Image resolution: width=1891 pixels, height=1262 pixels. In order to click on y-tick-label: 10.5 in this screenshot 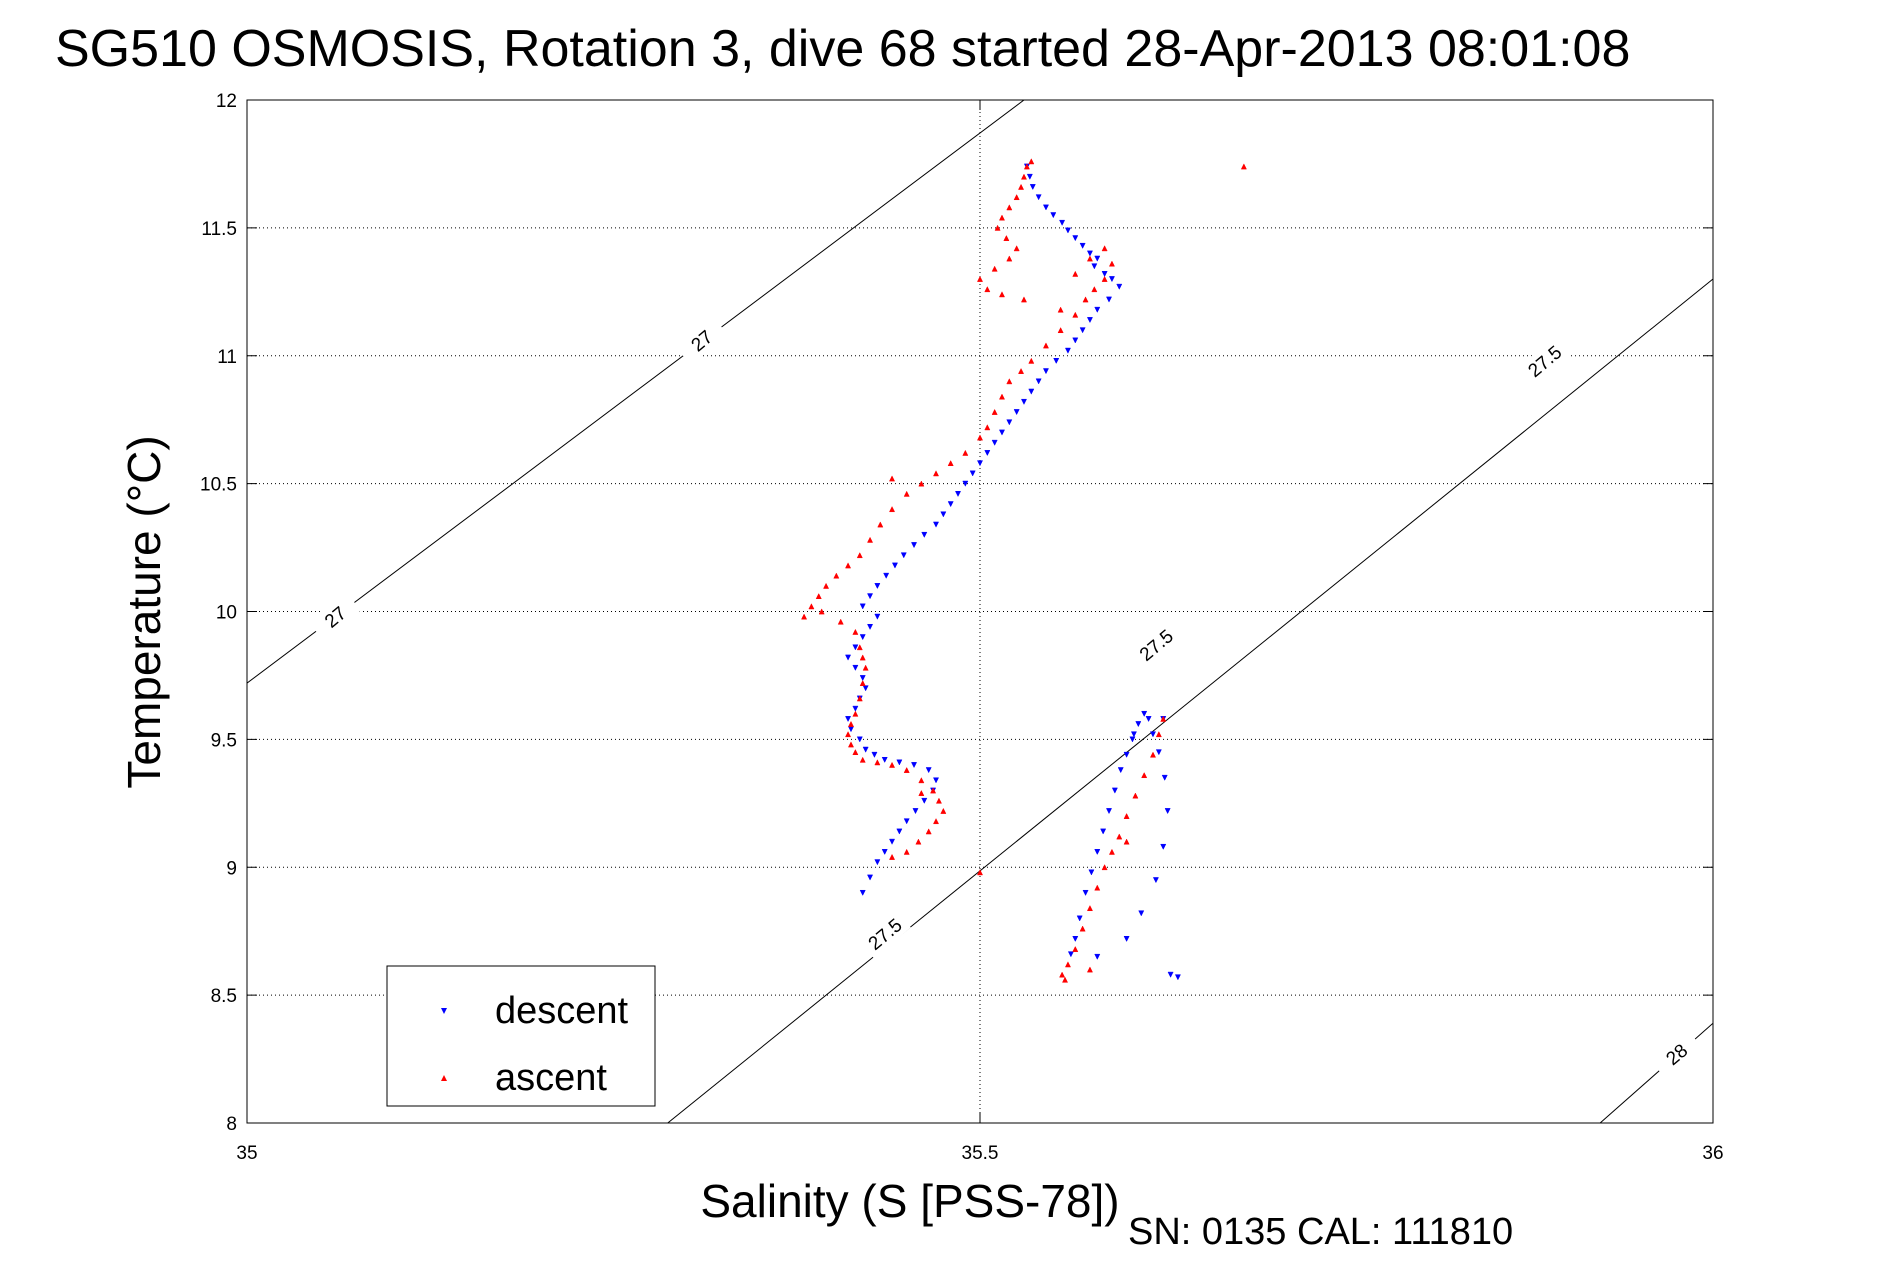, I will do `click(218, 485)`.